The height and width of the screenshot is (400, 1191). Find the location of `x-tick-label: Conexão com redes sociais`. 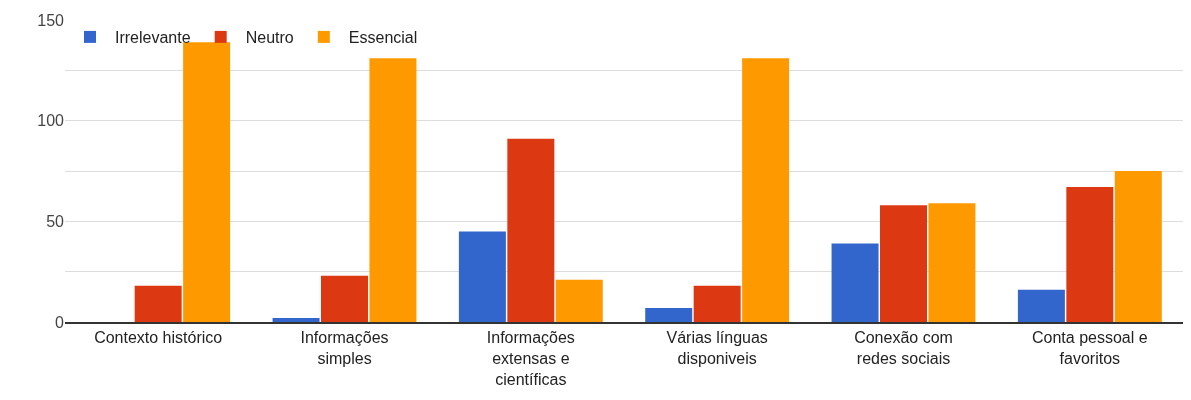

x-tick-label: Conexão com redes sociais is located at coordinates (903, 348).